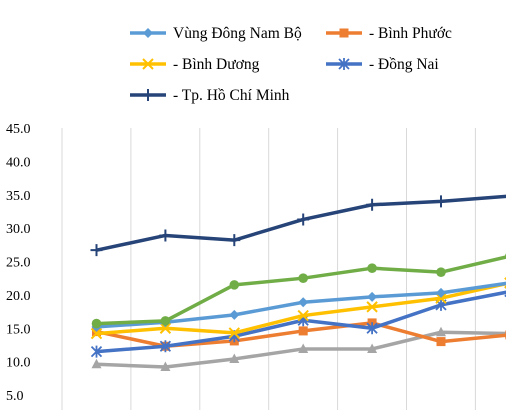 Image resolution: width=506 pixels, height=410 pixels. Describe the element at coordinates (231, 95) in the screenshot. I see `legend-label: - Tp. Hồ Chí Minh` at that location.